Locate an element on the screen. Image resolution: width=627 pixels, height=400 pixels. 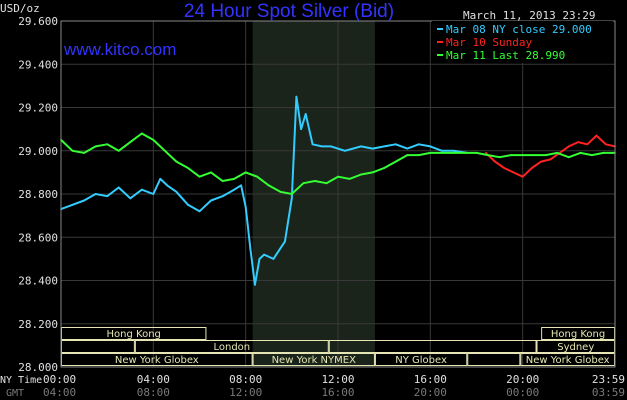
y-tick-label: 28.800 is located at coordinates (38, 194).